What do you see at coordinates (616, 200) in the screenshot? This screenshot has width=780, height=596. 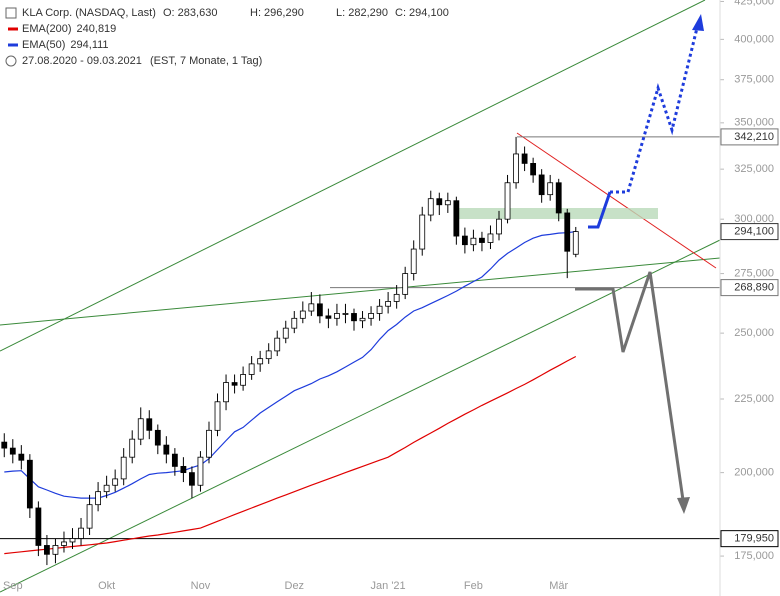 I see `resistance-line` at bounding box center [616, 200].